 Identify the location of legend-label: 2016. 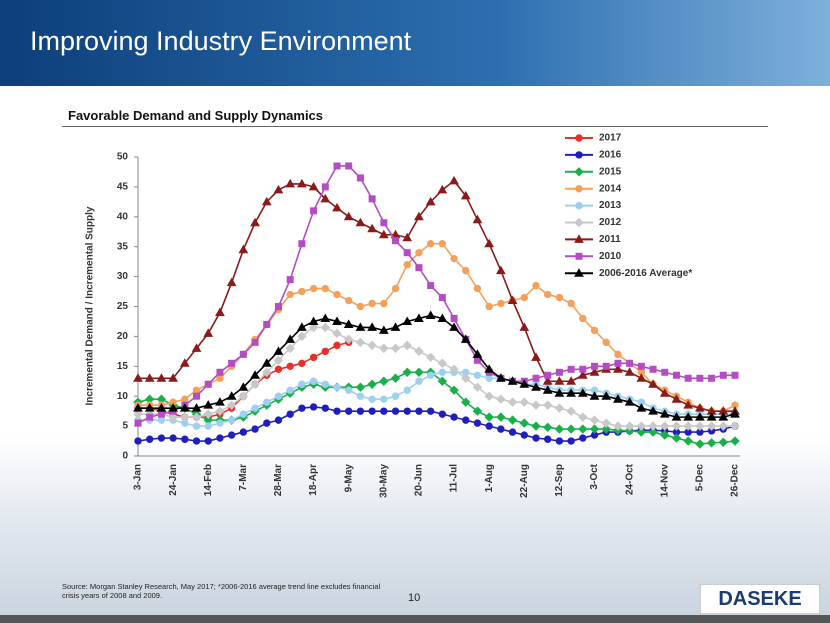
(610, 155).